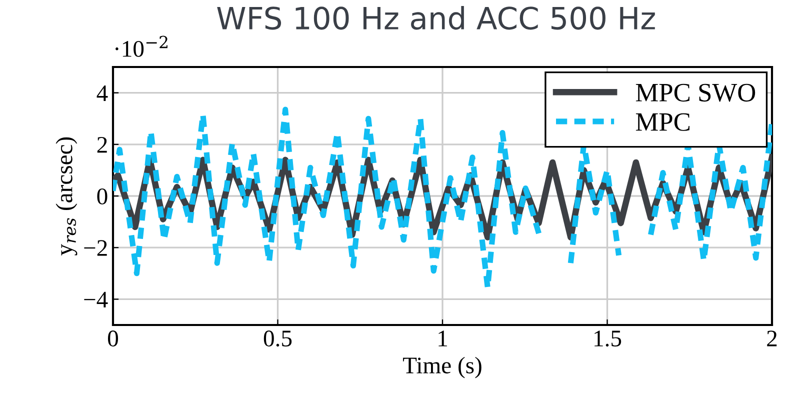 The height and width of the screenshot is (403, 793). Describe the element at coordinates (696, 93) in the screenshot. I see `legend-label: MPC SWO` at that location.